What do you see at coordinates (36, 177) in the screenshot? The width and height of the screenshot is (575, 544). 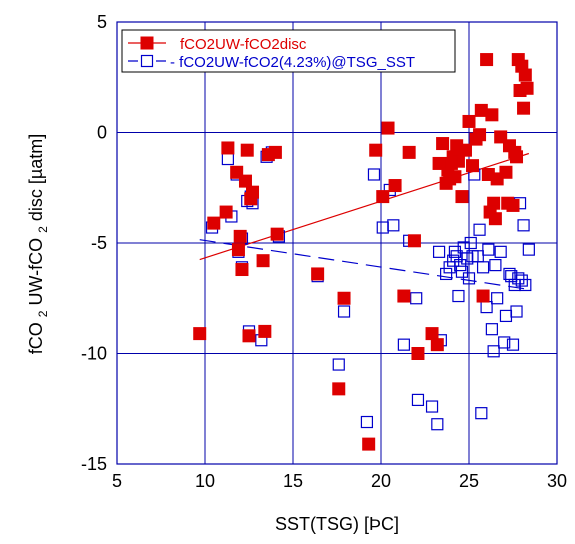 I see `y-axis-label-part: disc [µatm]` at bounding box center [36, 177].